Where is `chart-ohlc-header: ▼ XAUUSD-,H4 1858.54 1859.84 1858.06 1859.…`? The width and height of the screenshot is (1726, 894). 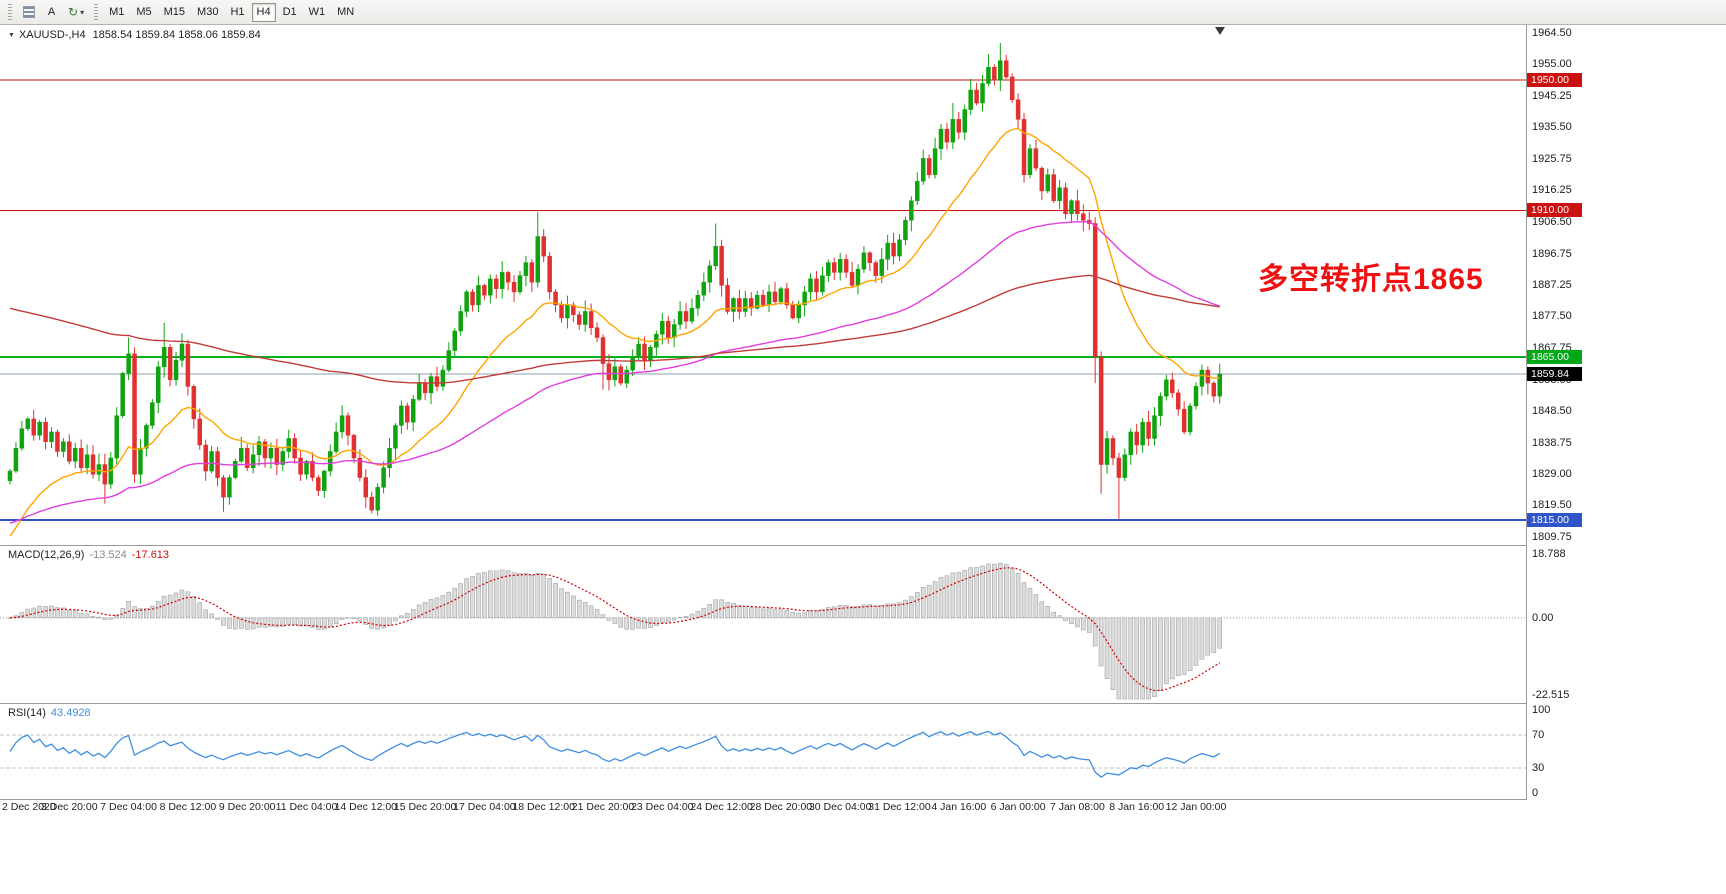 chart-ohlc-header: ▼ XAUUSD-,H4 1858.54 1859.84 1858.06 1859.… is located at coordinates (134, 35).